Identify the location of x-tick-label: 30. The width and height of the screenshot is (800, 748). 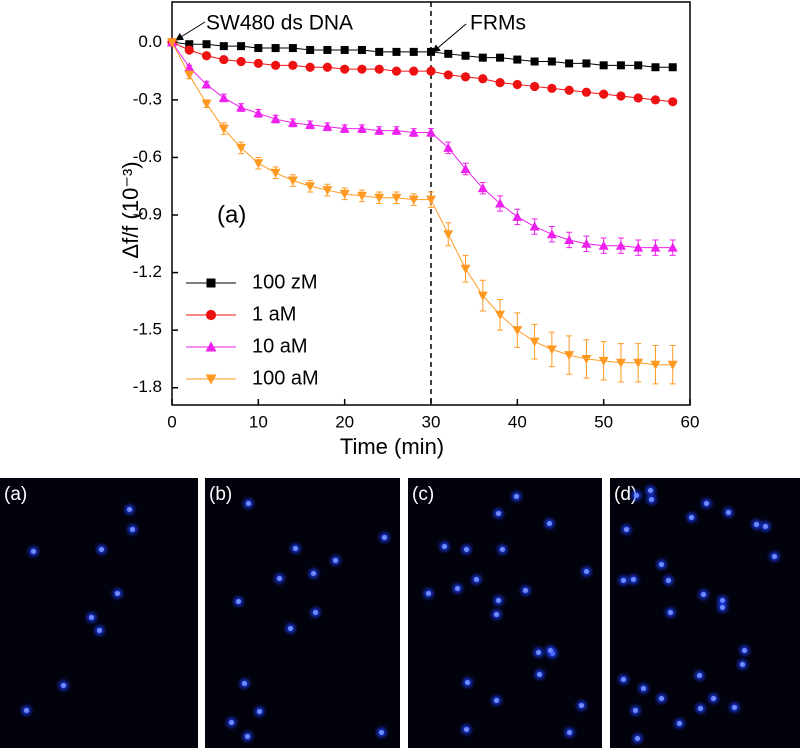
(431, 421).